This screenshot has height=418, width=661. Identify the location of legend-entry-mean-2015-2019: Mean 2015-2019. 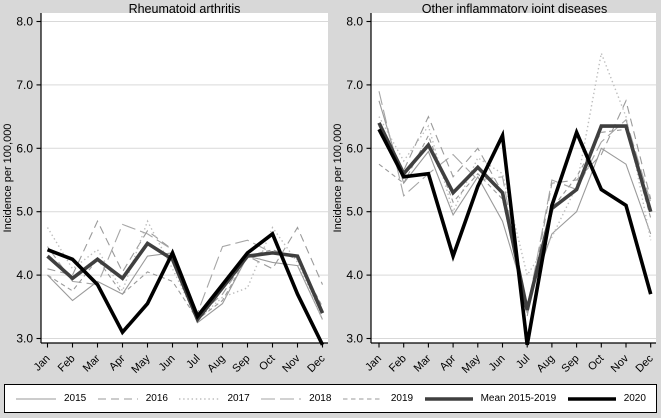
(490, 398).